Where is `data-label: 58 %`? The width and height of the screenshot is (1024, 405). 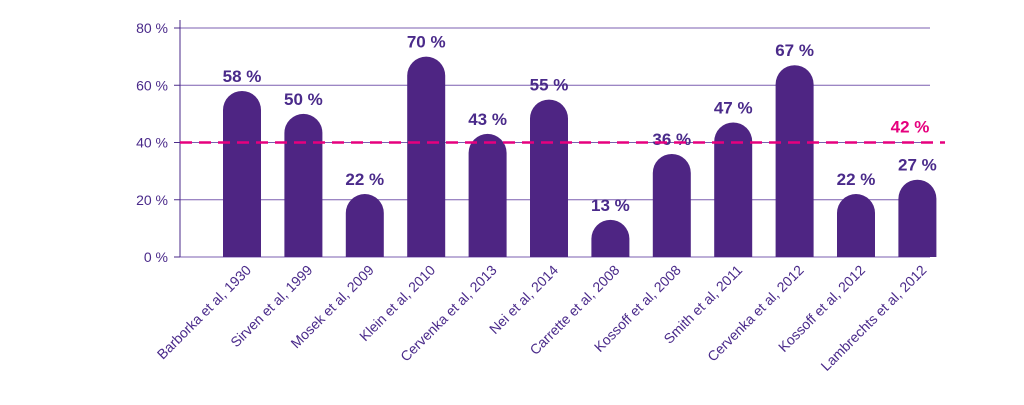 data-label: 58 % is located at coordinates (242, 76).